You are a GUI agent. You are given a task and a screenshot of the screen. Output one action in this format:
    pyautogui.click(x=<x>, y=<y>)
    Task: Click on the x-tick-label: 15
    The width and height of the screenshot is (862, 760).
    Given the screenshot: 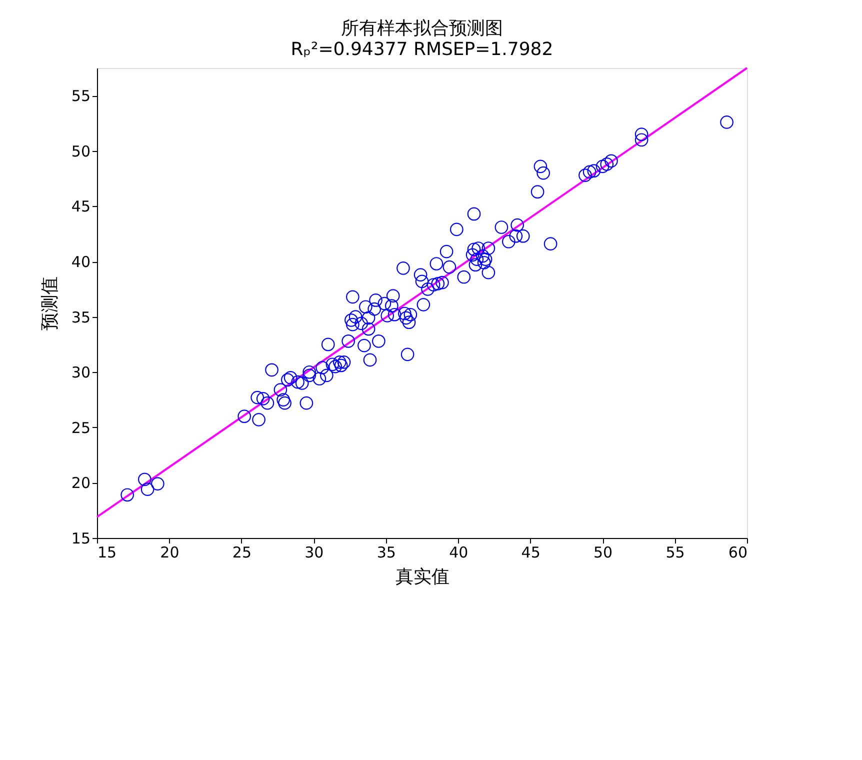 What is the action you would take?
    pyautogui.click(x=107, y=553)
    